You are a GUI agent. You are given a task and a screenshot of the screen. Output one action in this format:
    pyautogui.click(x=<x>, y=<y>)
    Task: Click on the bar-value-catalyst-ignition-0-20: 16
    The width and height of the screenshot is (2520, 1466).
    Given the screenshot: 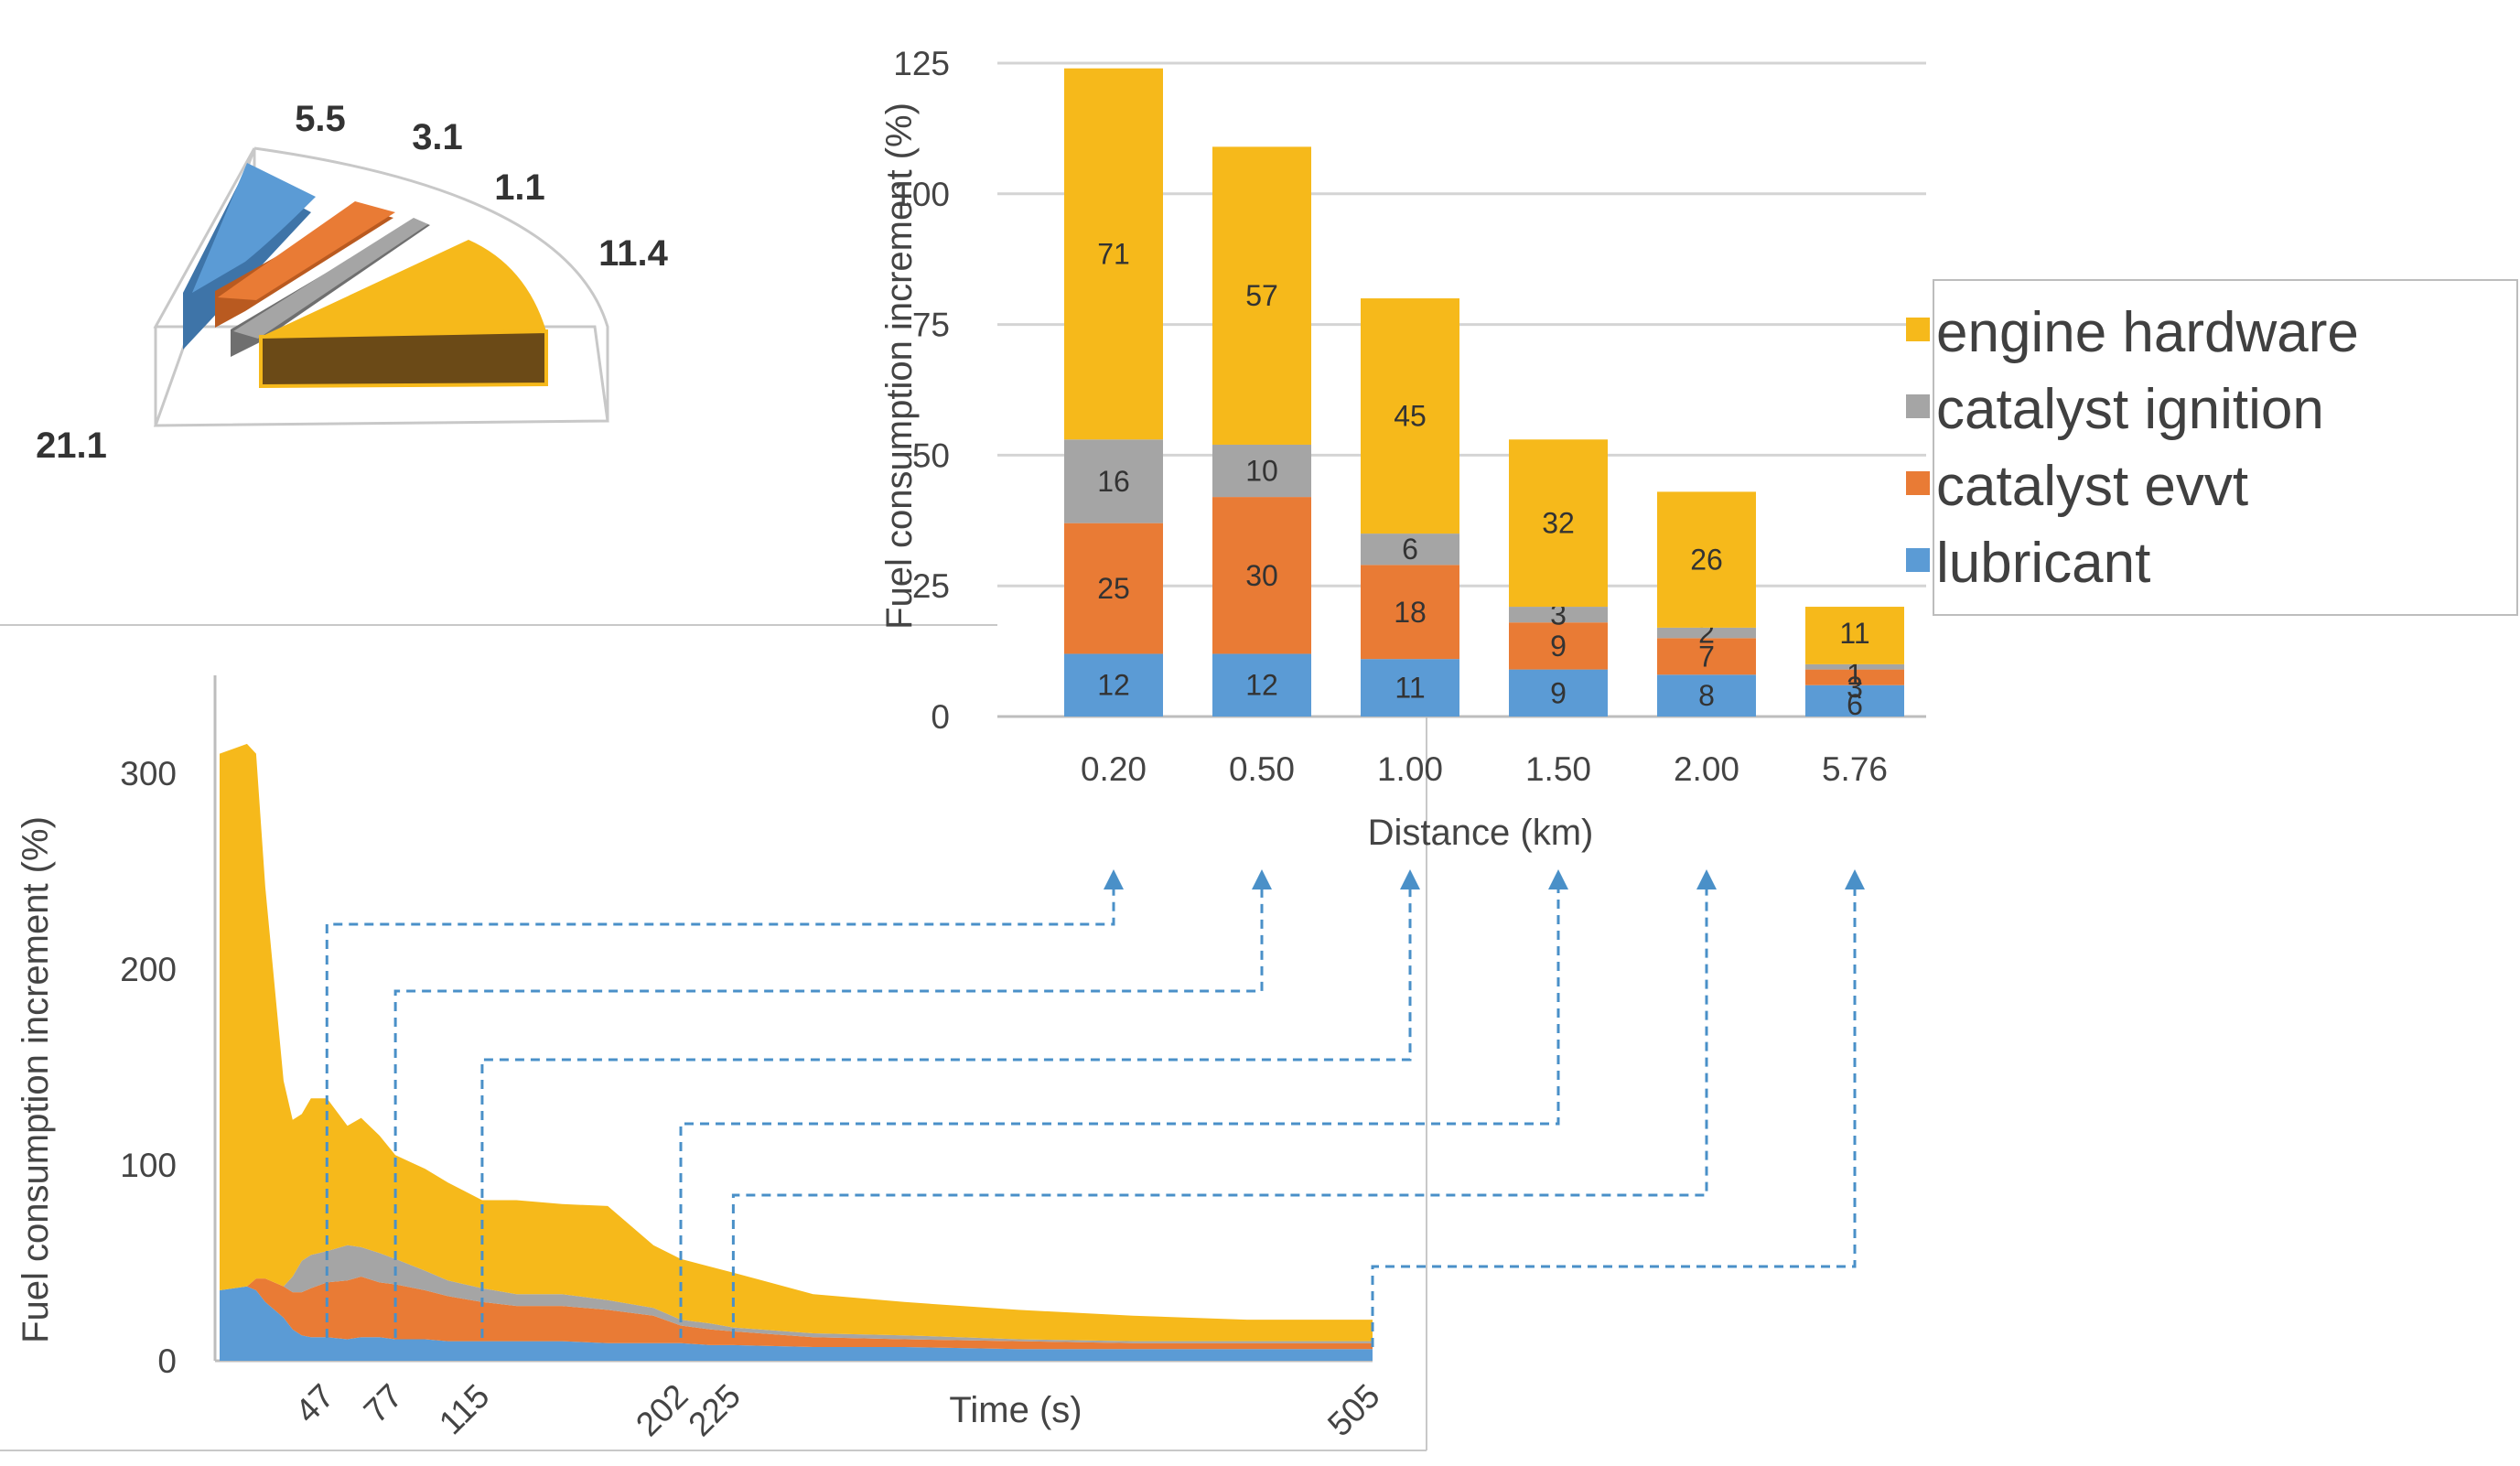 What is the action you would take?
    pyautogui.click(x=1113, y=482)
    